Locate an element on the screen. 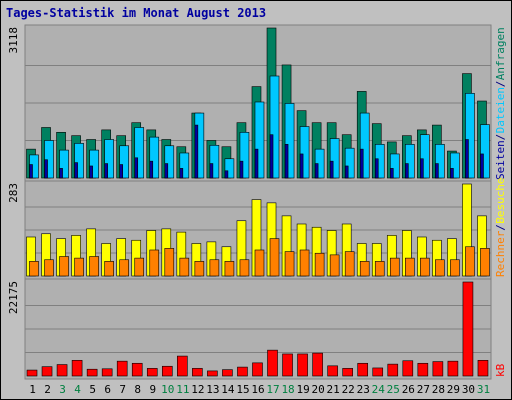 The image size is (512, 400). y-max-label: 22175 is located at coordinates (13, 297).